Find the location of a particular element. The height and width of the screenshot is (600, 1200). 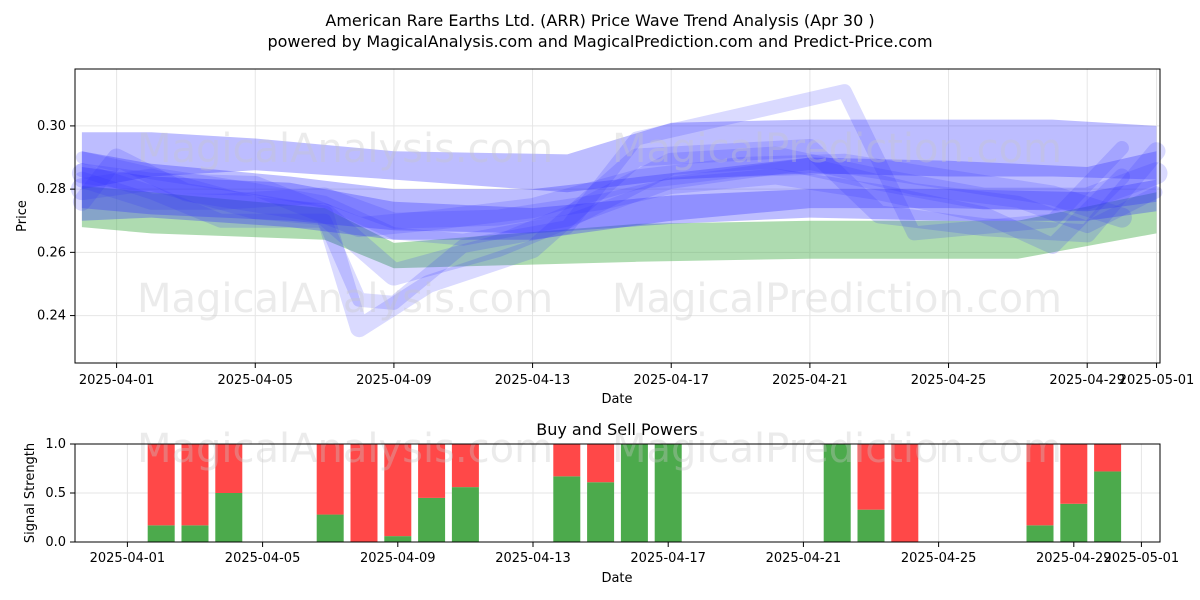

signal-bars is located at coordinates (634, 493).